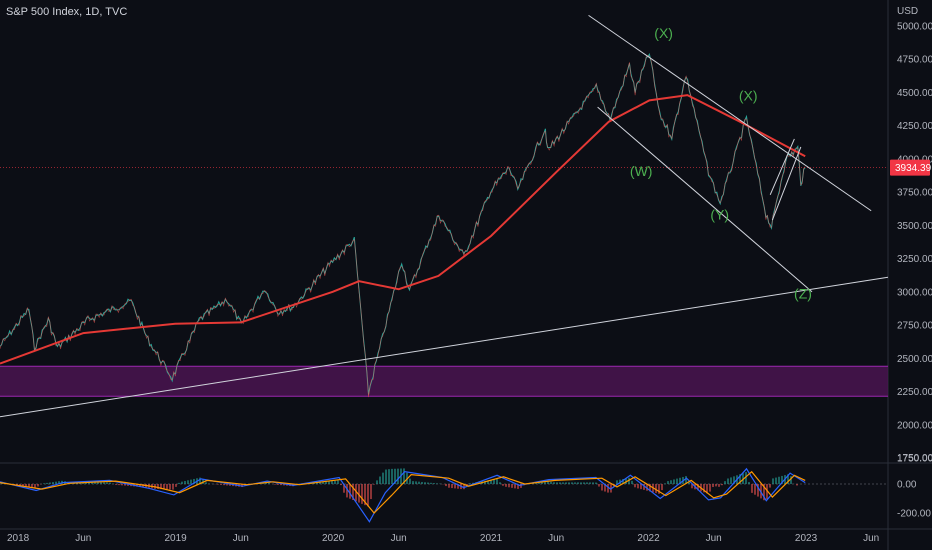 The width and height of the screenshot is (932, 550). I want to click on chart-title: S&P 500 Index, 1D, TVC, so click(67, 12).